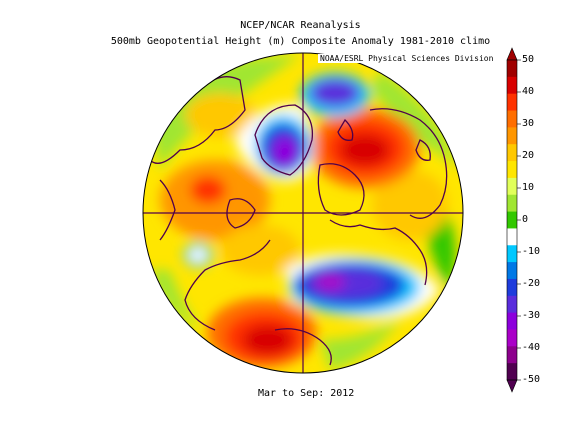 The width and height of the screenshot is (565, 437). I want to click on colorbar, so click(513, 220).